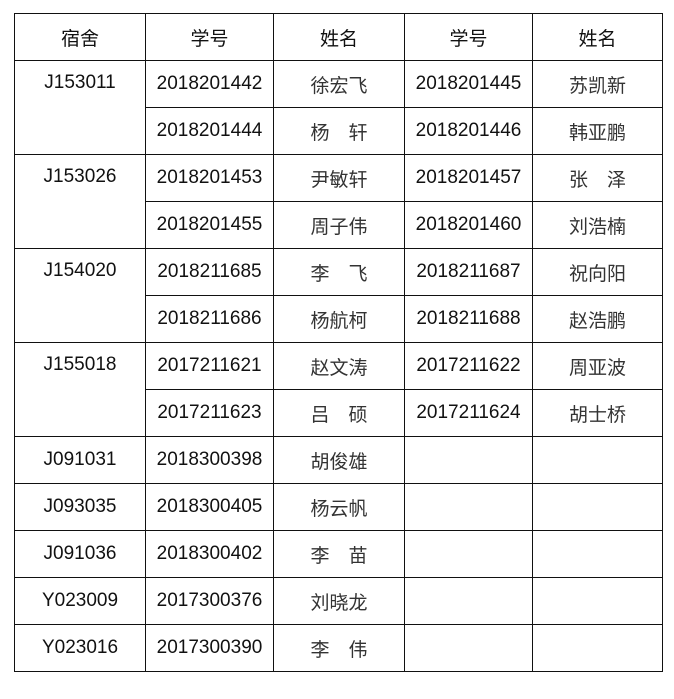 This screenshot has width=674, height=699. What do you see at coordinates (209, 272) in the screenshot?
I see `student-id-cell: 2018211685` at bounding box center [209, 272].